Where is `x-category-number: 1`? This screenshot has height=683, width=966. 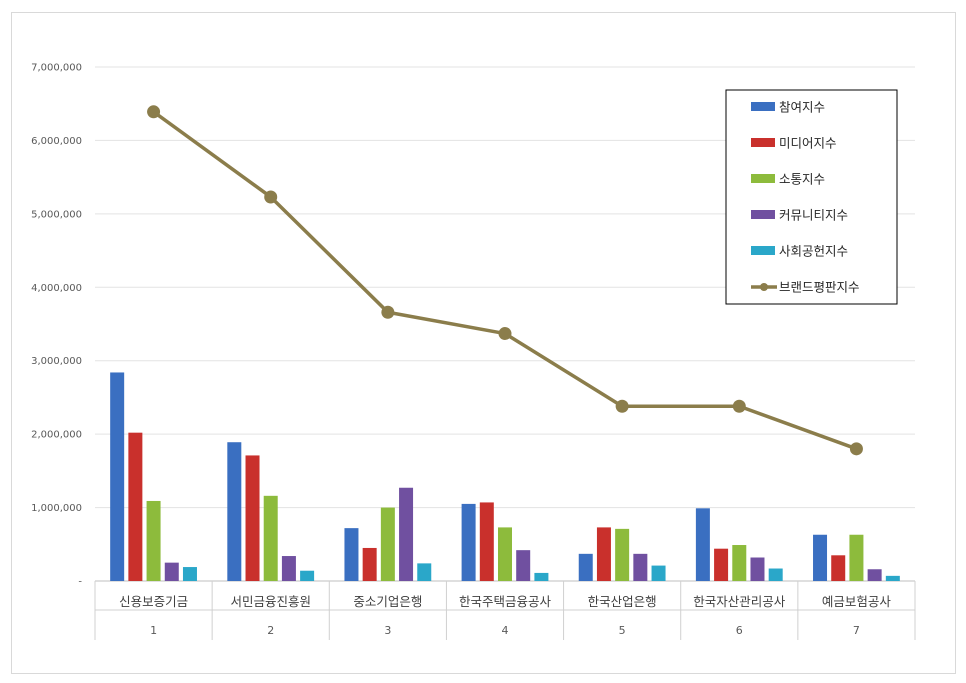
x-category-number: 1 is located at coordinates (153, 630).